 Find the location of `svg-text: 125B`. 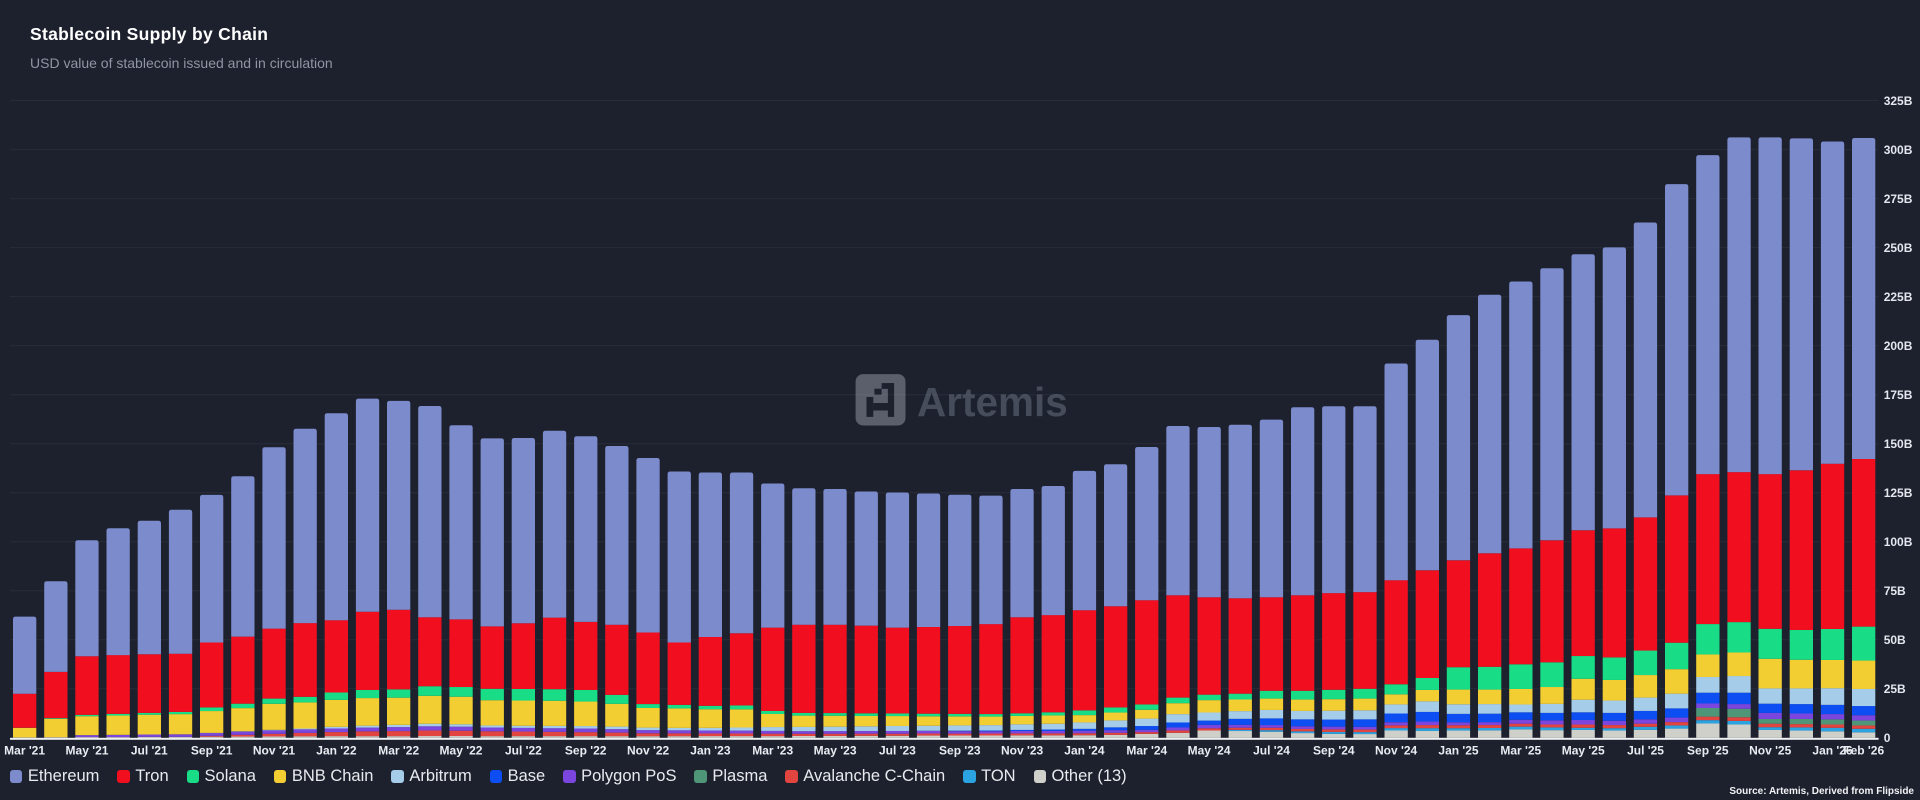

svg-text: 125B is located at coordinates (1898, 493).